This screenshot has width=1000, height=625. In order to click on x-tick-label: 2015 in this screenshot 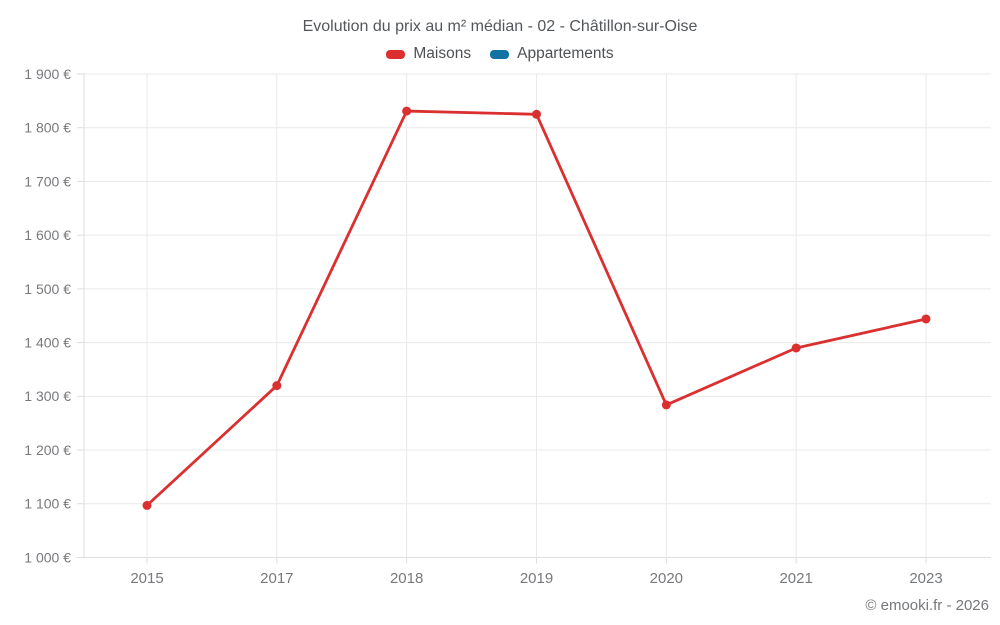, I will do `click(146, 578)`.